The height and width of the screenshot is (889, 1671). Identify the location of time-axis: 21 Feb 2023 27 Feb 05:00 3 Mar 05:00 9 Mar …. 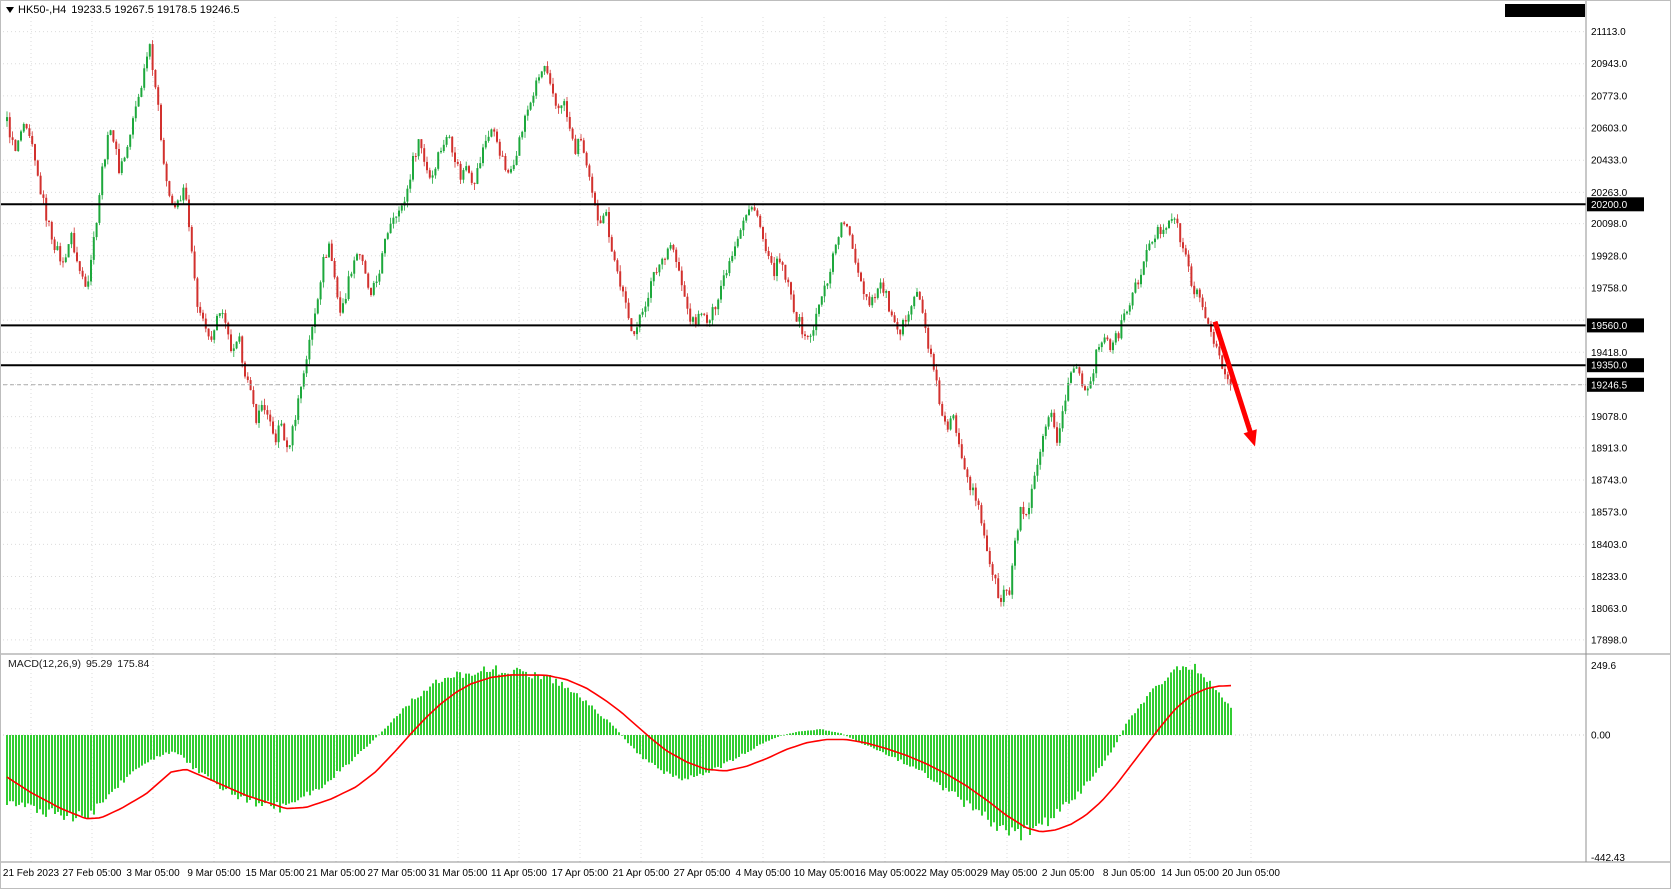
(641, 873).